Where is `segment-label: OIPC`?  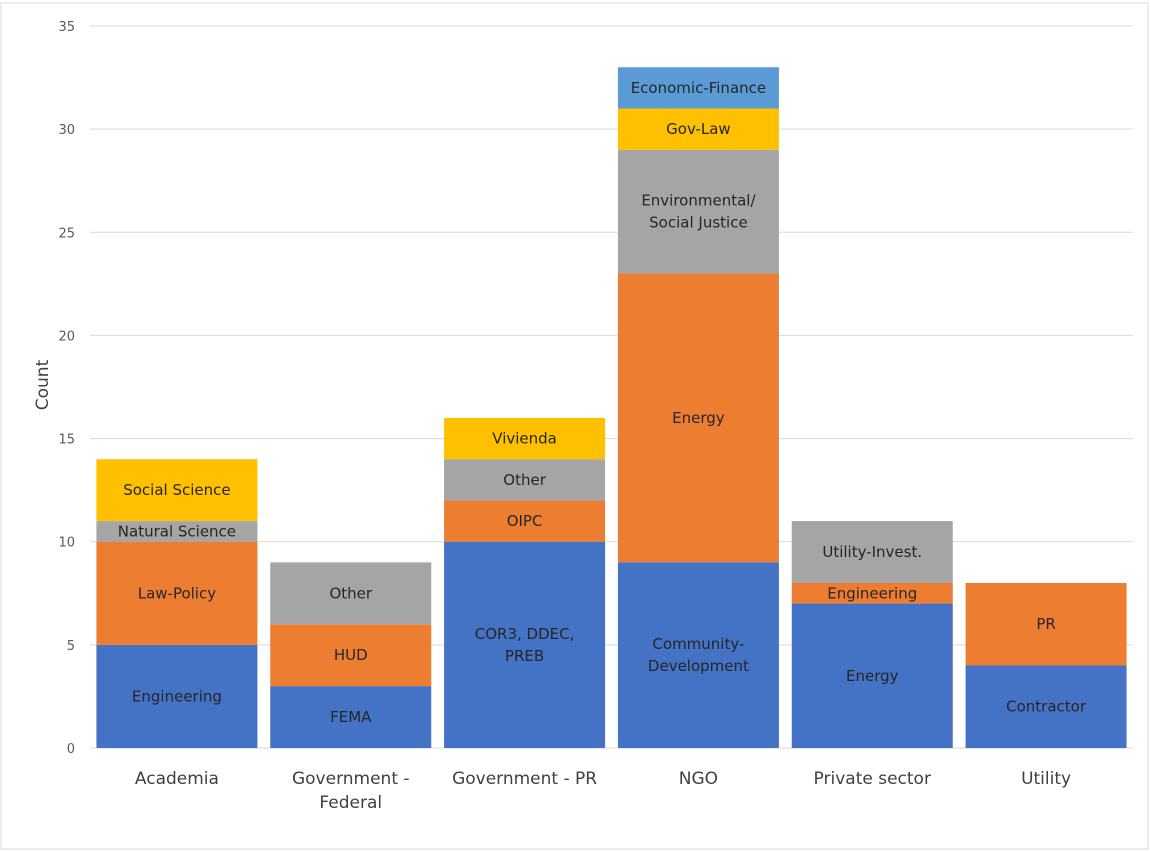
segment-label: OIPC is located at coordinates (525, 521).